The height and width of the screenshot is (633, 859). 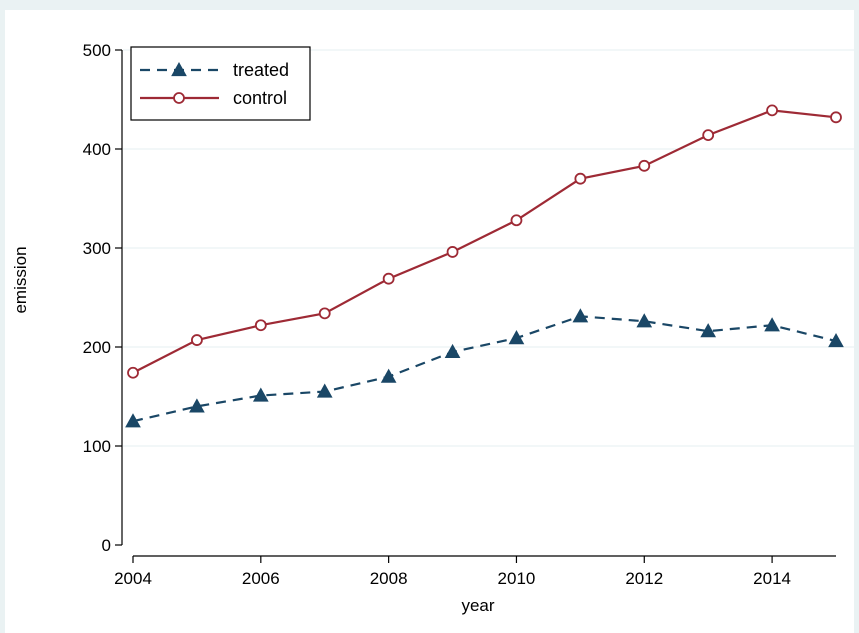 What do you see at coordinates (97, 149) in the screenshot?
I see `y-tick-label: 400` at bounding box center [97, 149].